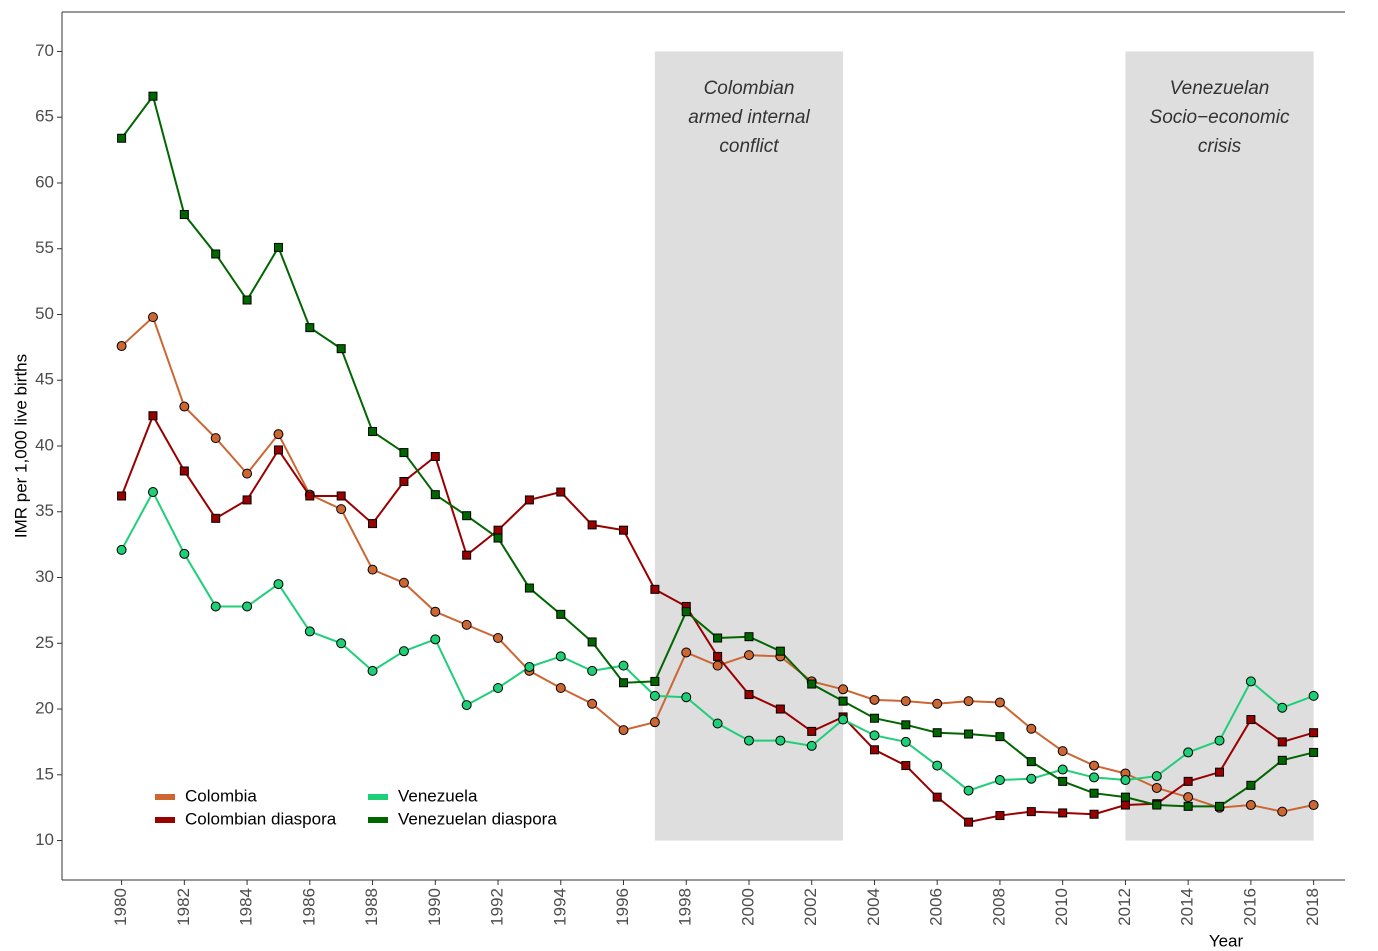 This screenshot has height=951, width=1378. I want to click on y-tick-label: 20, so click(44, 708).